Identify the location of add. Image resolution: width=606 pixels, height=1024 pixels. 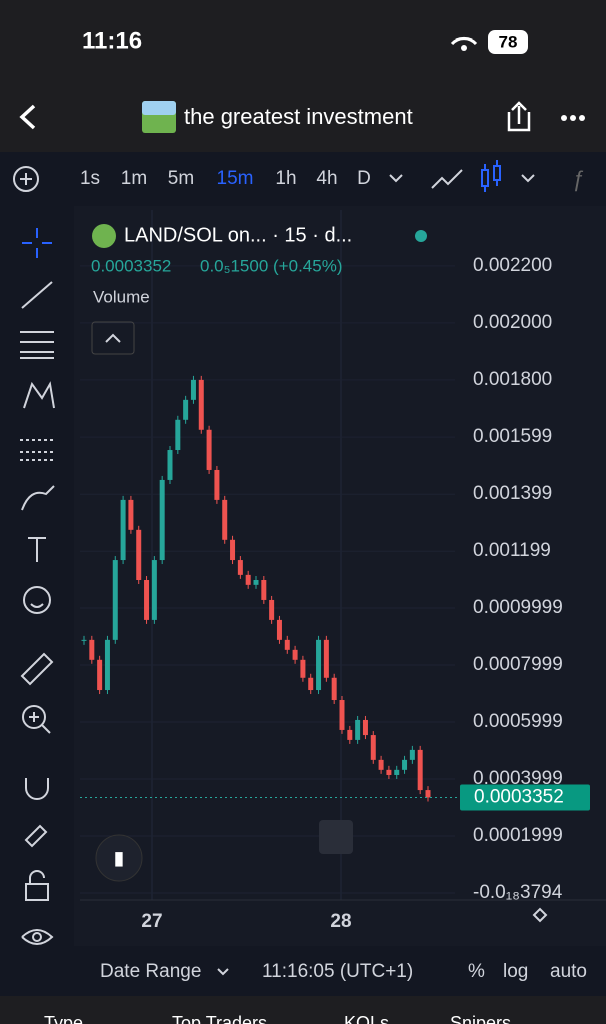
(26, 179).